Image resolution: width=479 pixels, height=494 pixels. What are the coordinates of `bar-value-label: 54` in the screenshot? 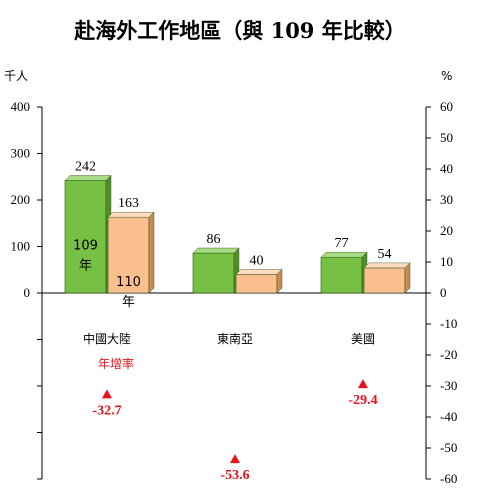 It's located at (385, 254).